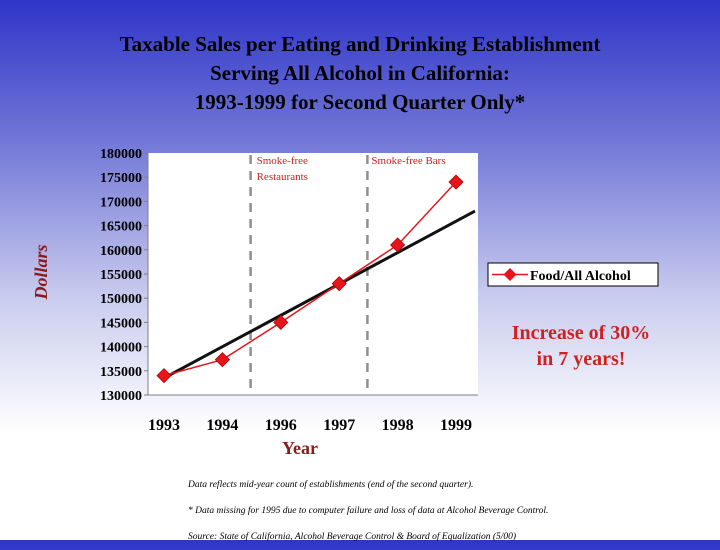 This screenshot has height=550, width=720. I want to click on x-tick-label: 1996, so click(281, 425).